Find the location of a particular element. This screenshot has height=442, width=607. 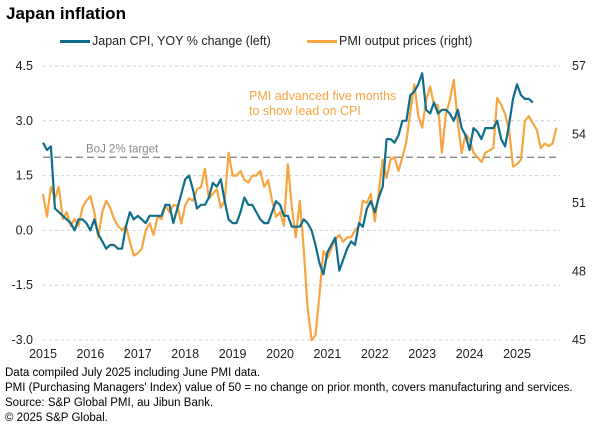

left-axis-tick-label: -1.5 is located at coordinates (22, 285).